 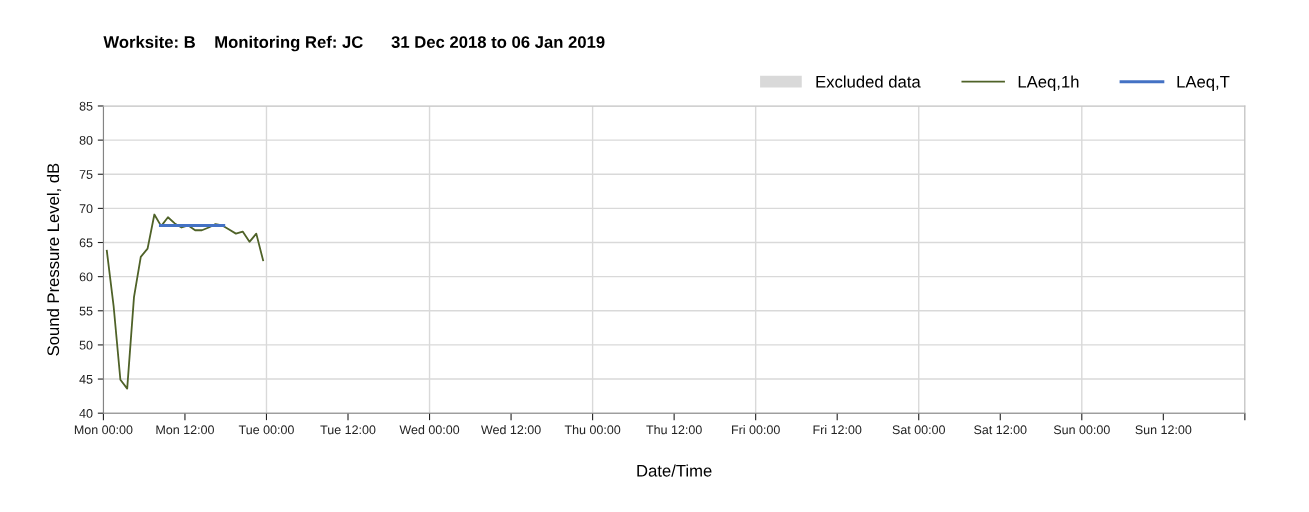 What do you see at coordinates (918, 430) in the screenshot?
I see `x-tick-label: Sat 00:00` at bounding box center [918, 430].